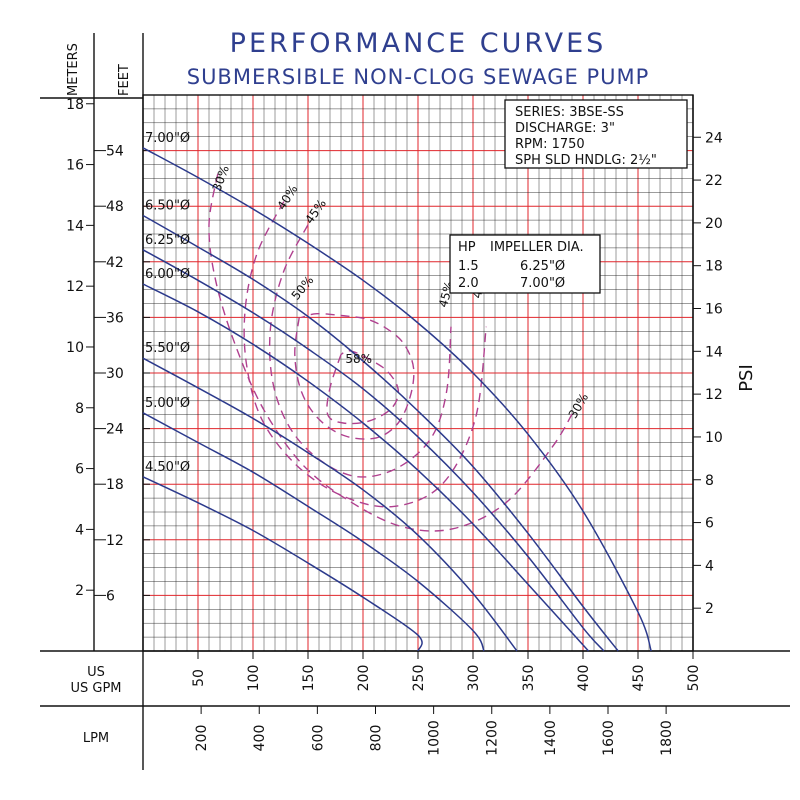  What do you see at coordinates (358, 359) in the screenshot?
I see `efficiency-label: 58%` at bounding box center [358, 359].